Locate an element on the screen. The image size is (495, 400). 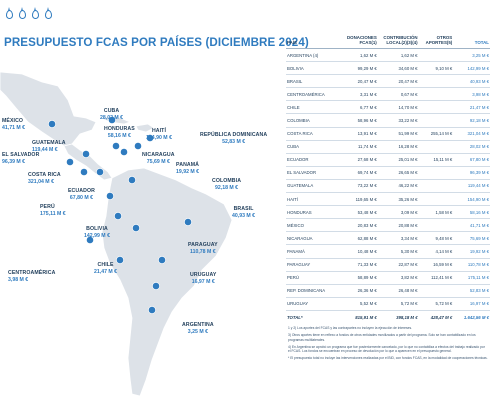
table-cell: 28,02 M € is located at coordinates (471, 147).